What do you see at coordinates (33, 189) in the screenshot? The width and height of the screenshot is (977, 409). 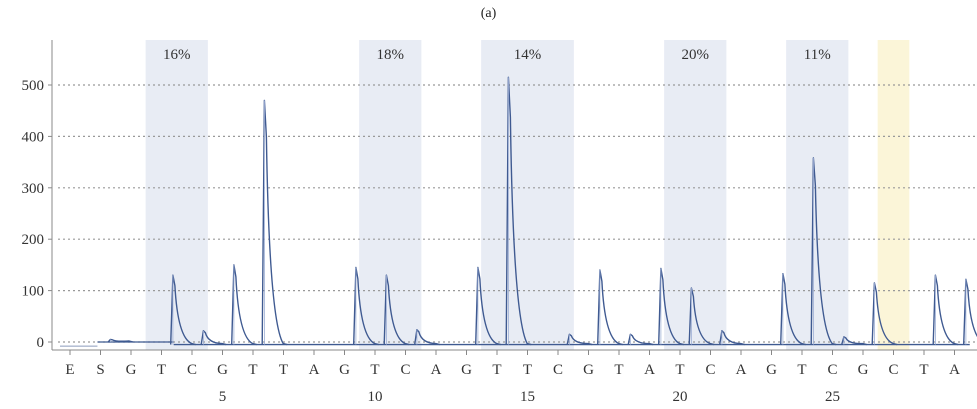 I see `y-tick-label: 300` at bounding box center [33, 189].